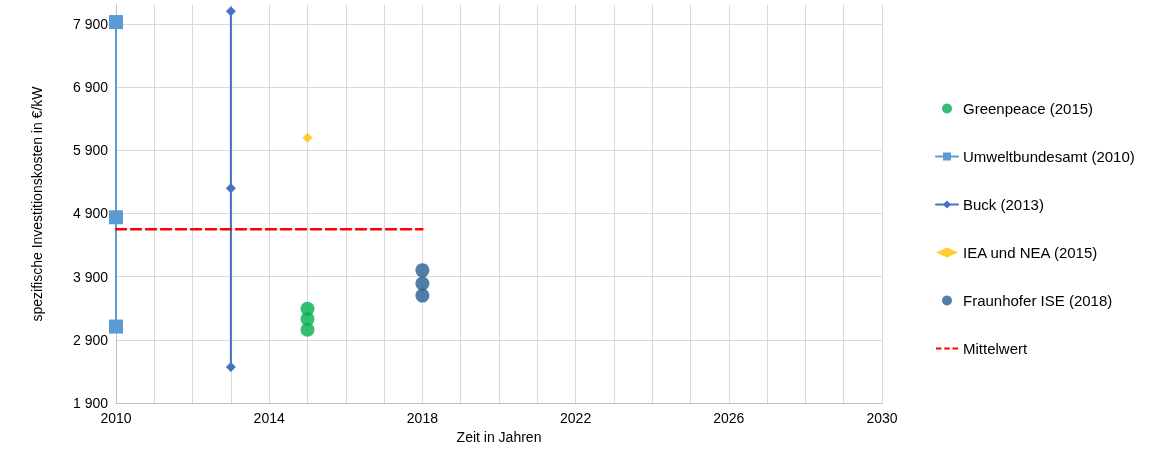 Image resolution: width=1161 pixels, height=457 pixels. Describe the element at coordinates (90, 87) in the screenshot. I see `y-tick-label: 6 900` at that location.